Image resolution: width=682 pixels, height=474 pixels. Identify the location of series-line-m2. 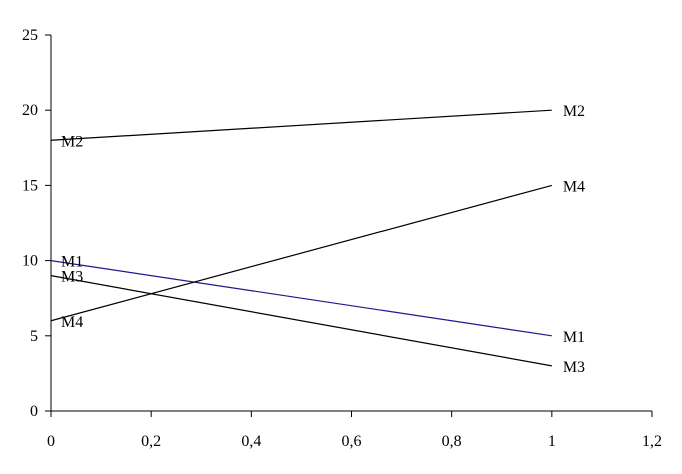
(301, 125).